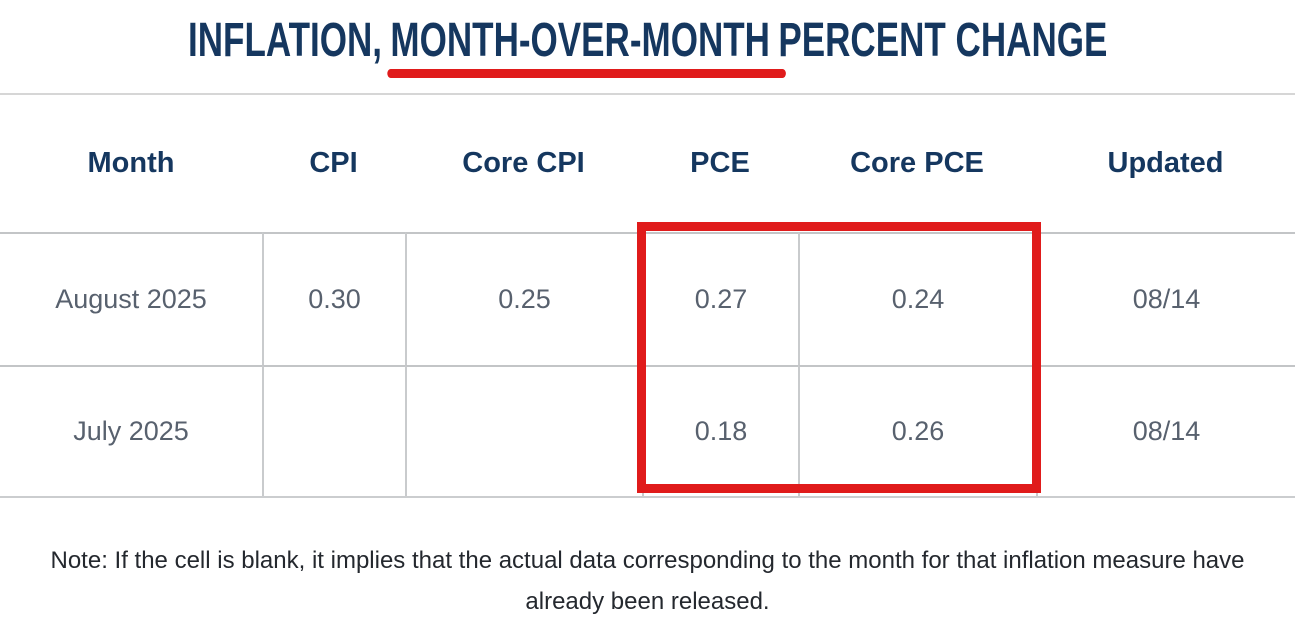 This screenshot has height=642, width=1295. What do you see at coordinates (720, 298) in the screenshot?
I see `cell-august-pce: 0.27` at bounding box center [720, 298].